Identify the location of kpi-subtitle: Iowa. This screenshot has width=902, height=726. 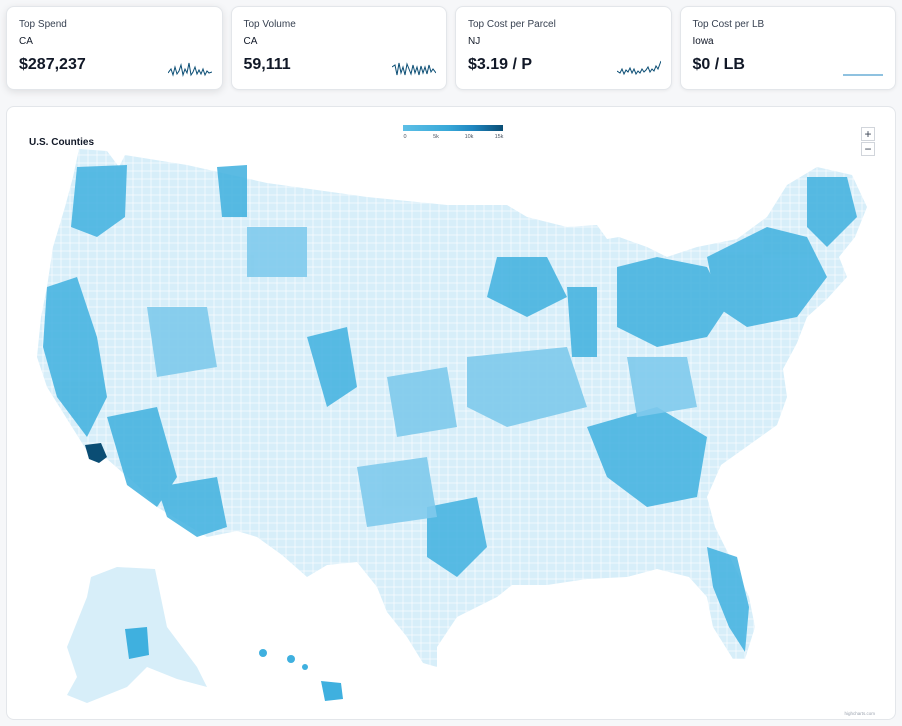
(703, 41).